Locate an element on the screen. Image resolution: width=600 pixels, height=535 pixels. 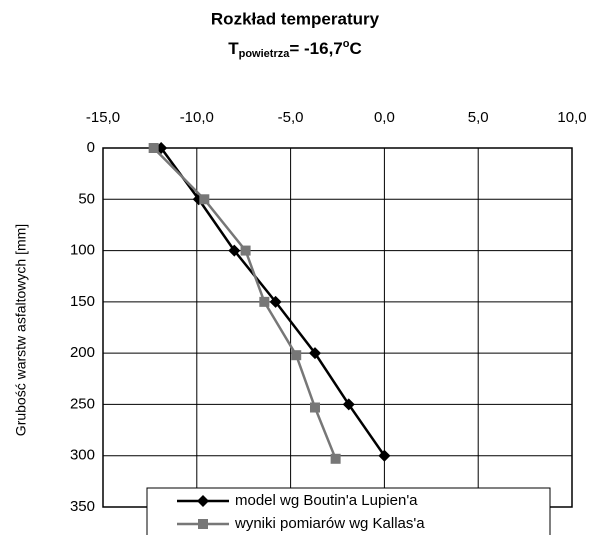
y-tick-label: 350 is located at coordinates (82, 506).